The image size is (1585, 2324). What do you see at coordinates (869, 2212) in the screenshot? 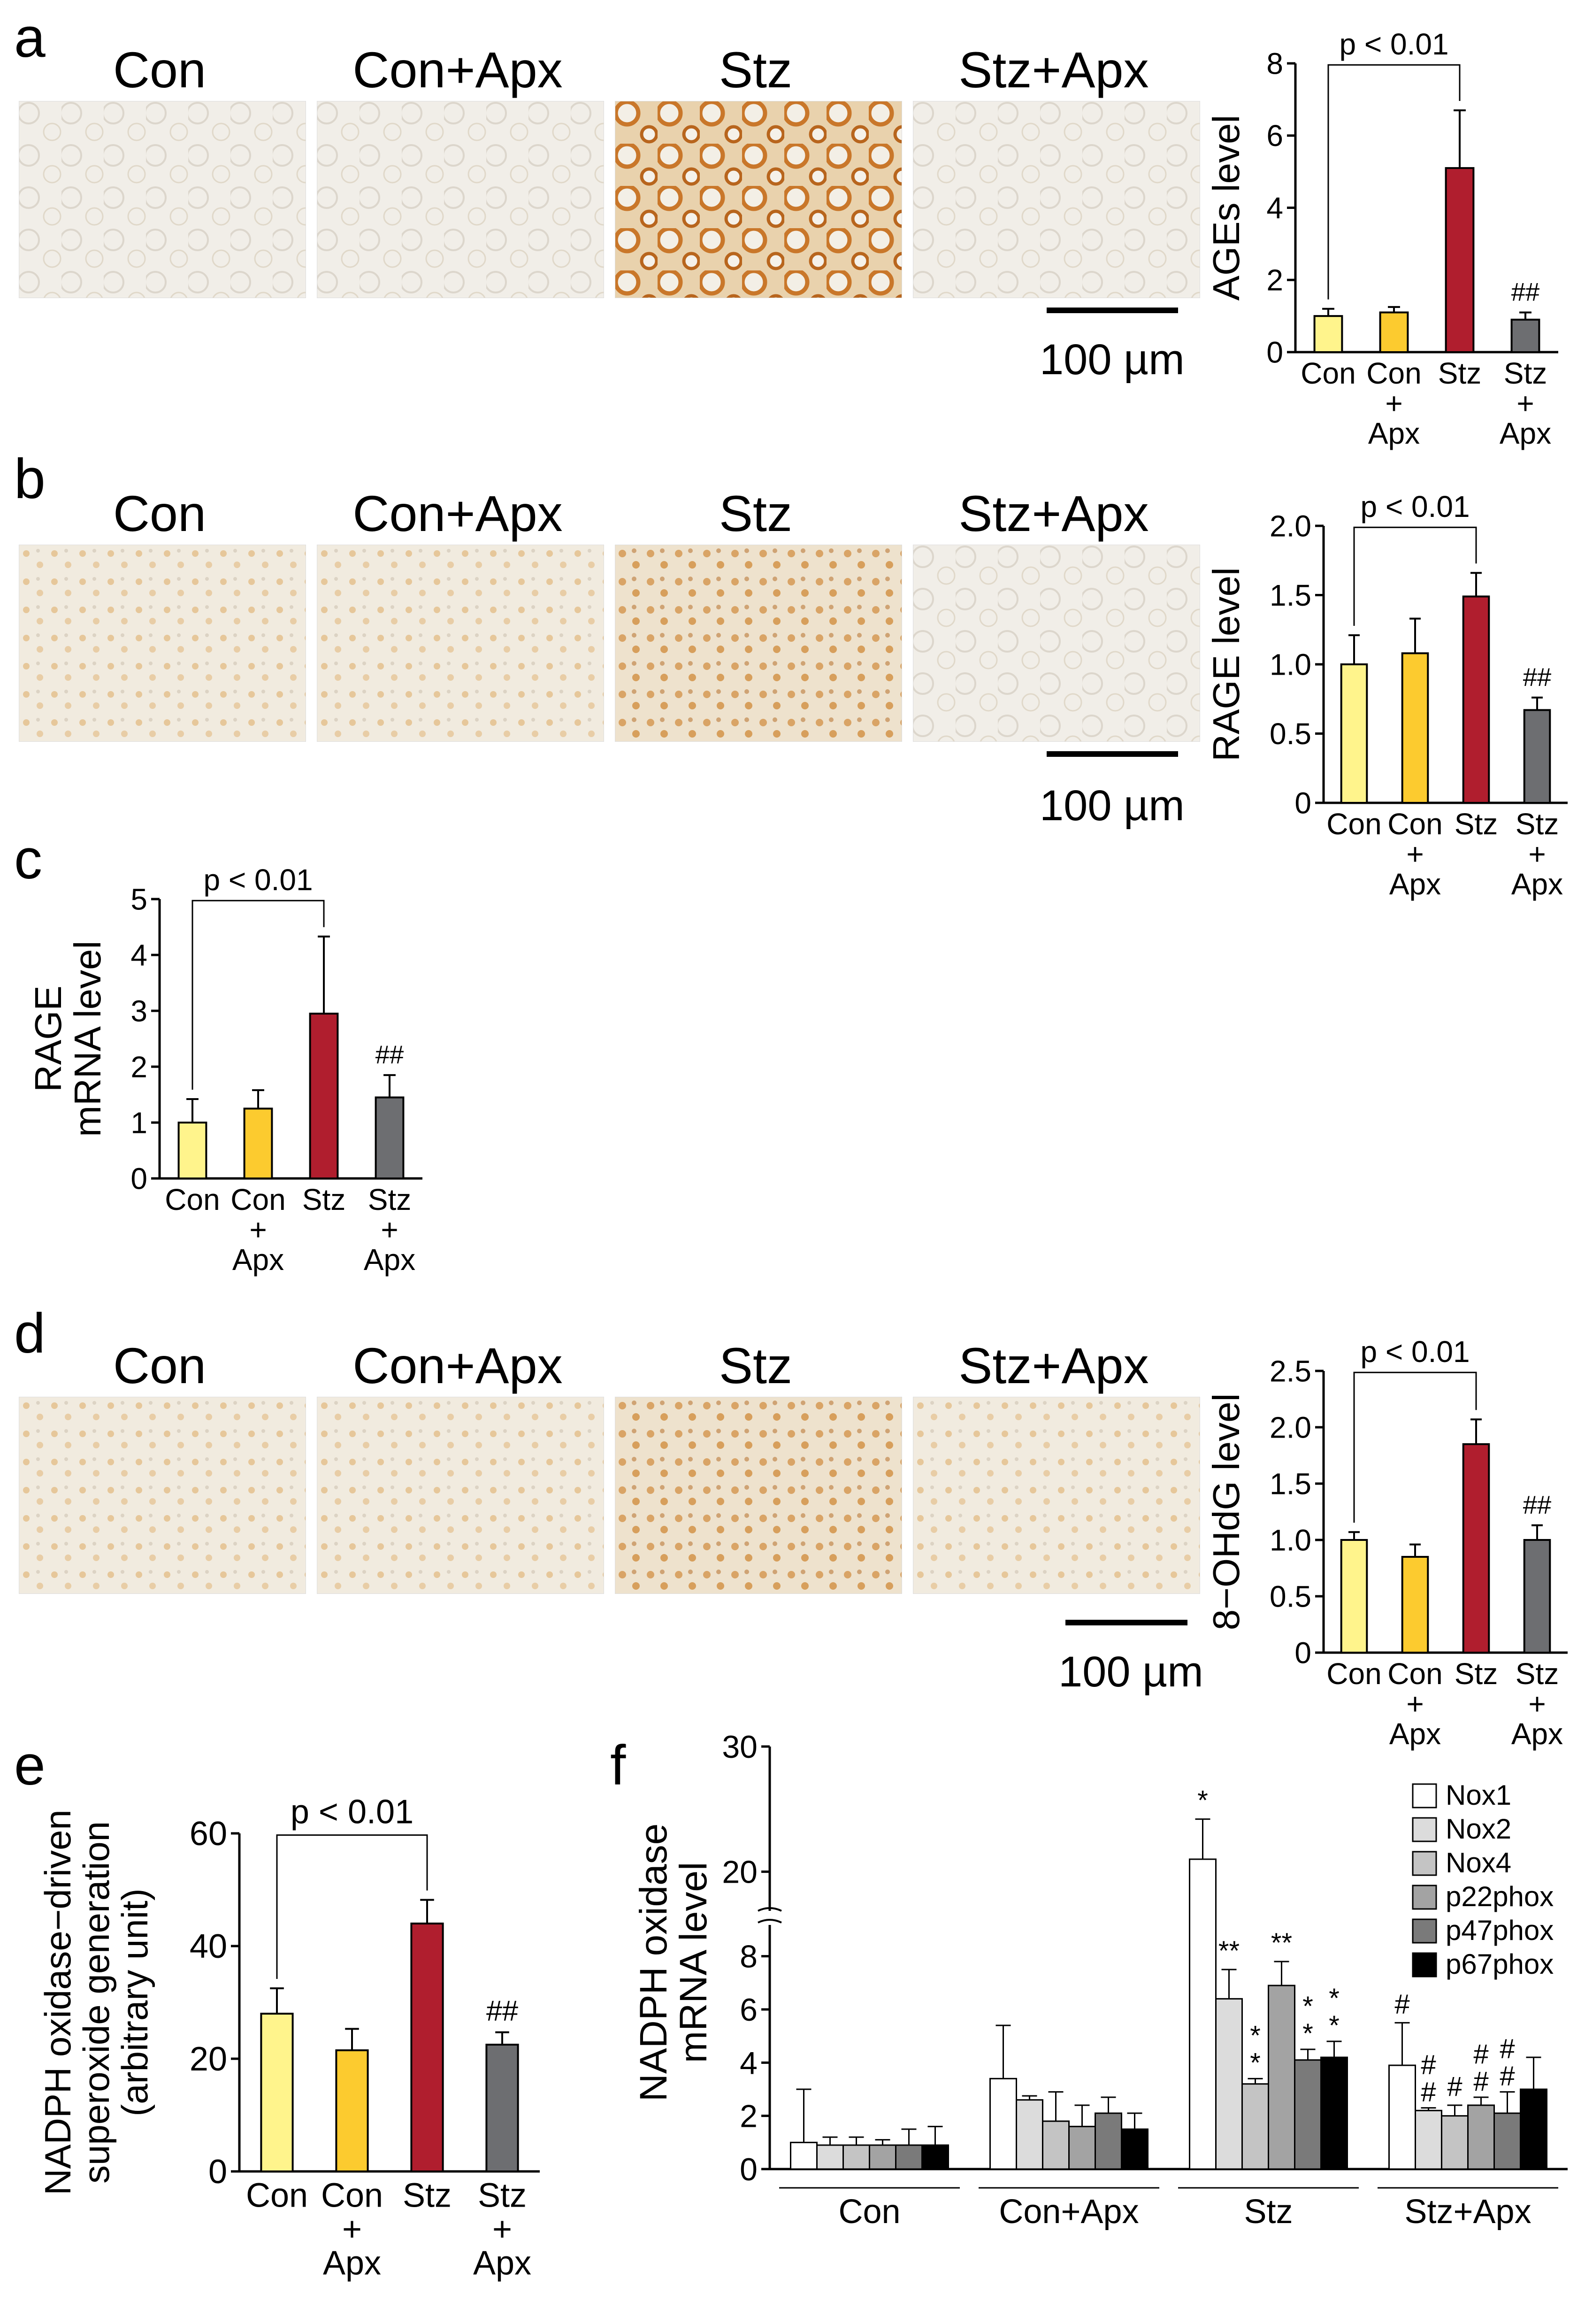
I see `group-label: Con` at bounding box center [869, 2212].